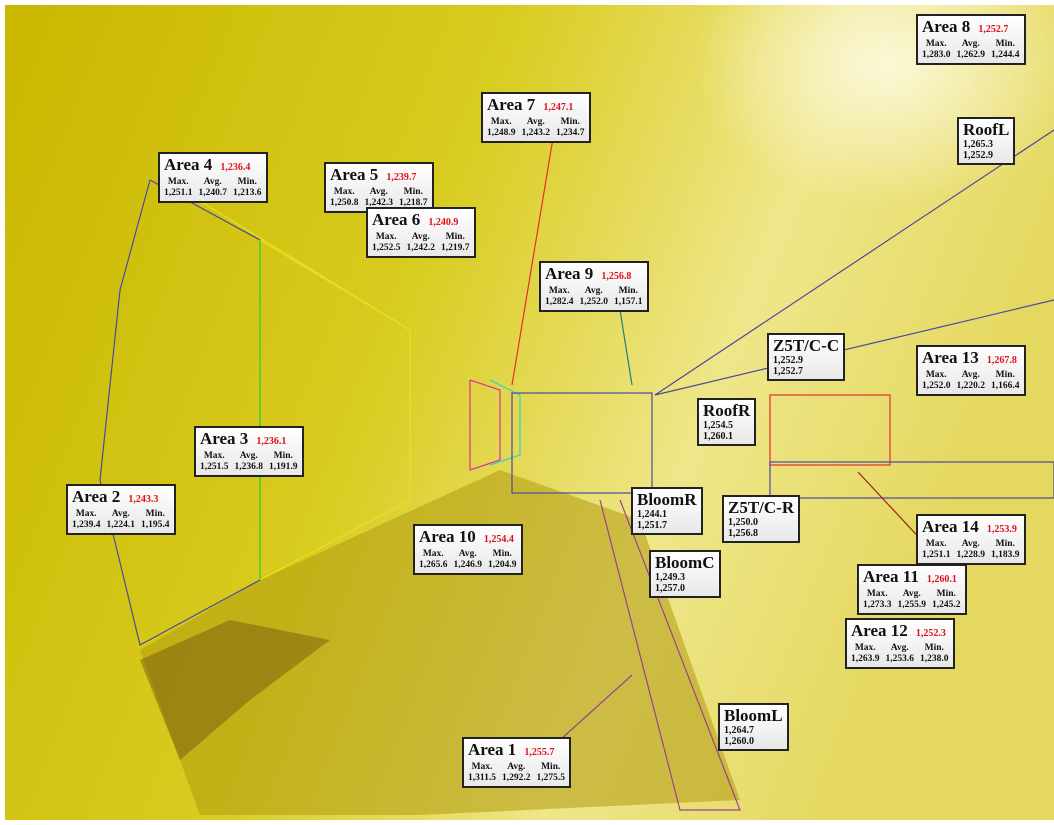 This screenshot has width=1054, height=825. Describe the element at coordinates (753, 715) in the screenshot. I see `point-name: BloomL` at that location.